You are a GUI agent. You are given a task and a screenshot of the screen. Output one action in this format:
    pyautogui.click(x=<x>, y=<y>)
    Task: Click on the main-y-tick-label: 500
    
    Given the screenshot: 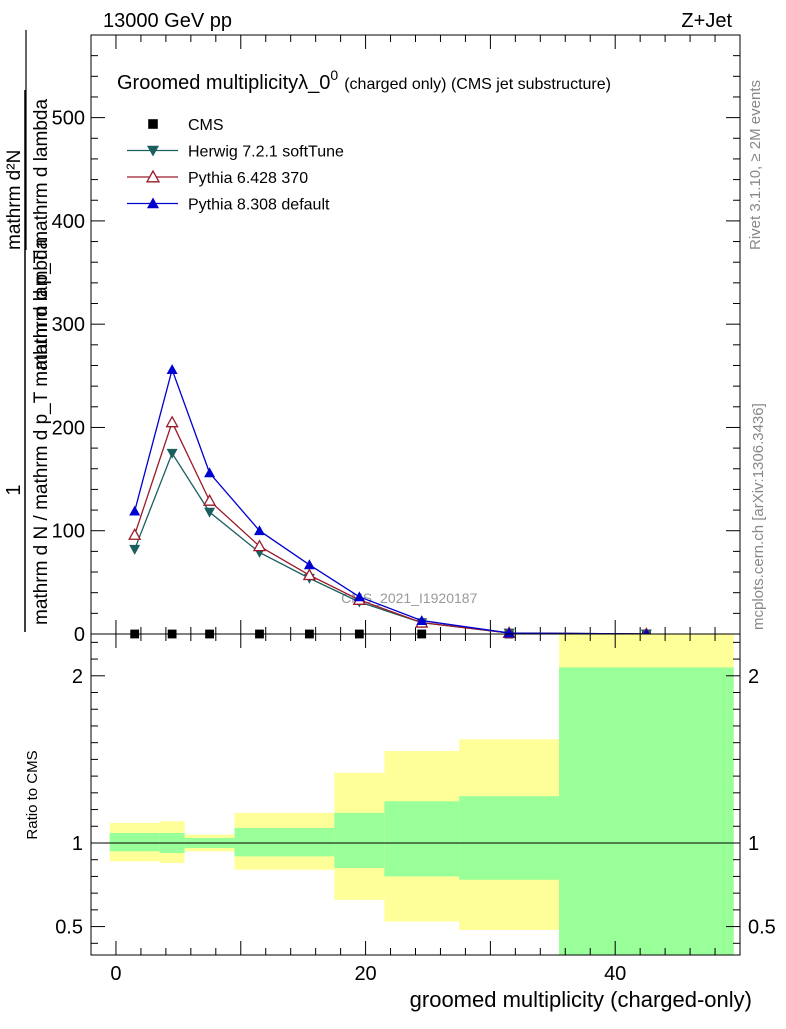 What is the action you would take?
    pyautogui.click(x=68, y=119)
    